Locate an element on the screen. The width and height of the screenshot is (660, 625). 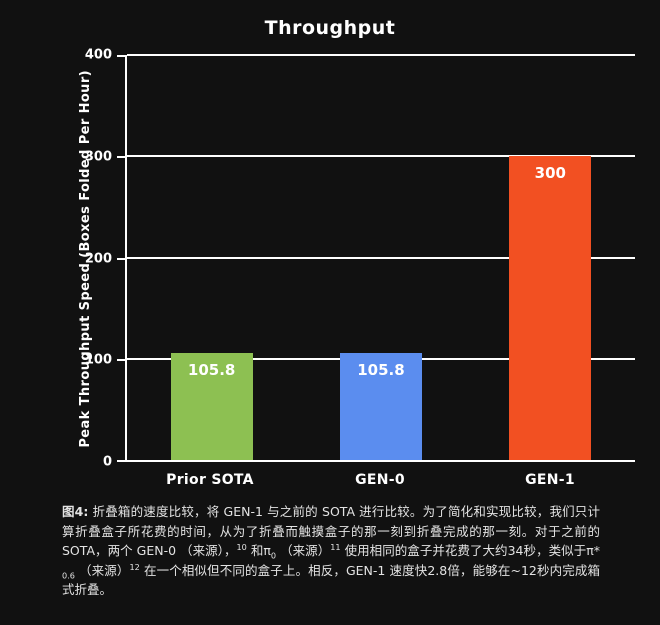
chart-title: Throughput is located at coordinates (330, 28).